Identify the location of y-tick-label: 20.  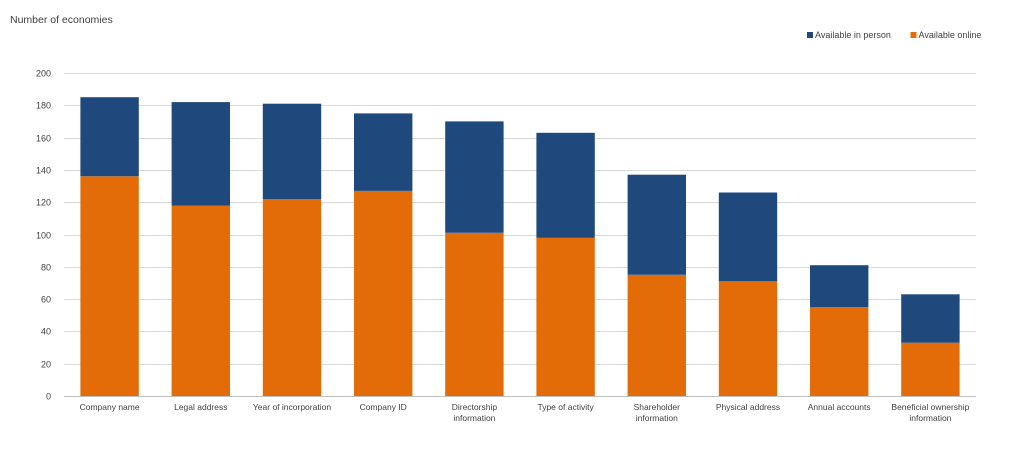
(46, 365).